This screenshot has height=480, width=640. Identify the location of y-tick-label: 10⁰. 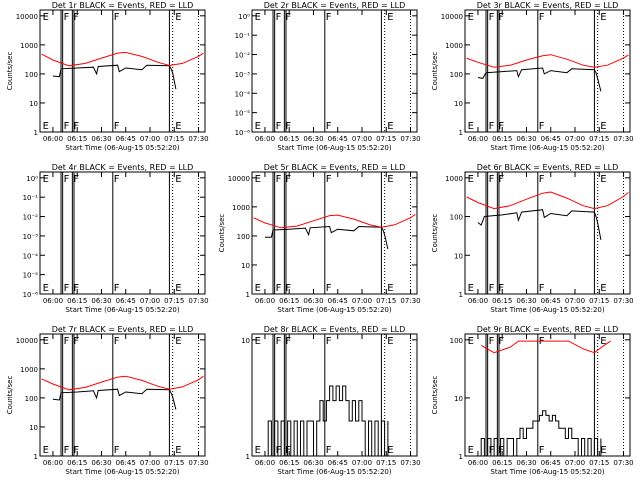
(32, 179).